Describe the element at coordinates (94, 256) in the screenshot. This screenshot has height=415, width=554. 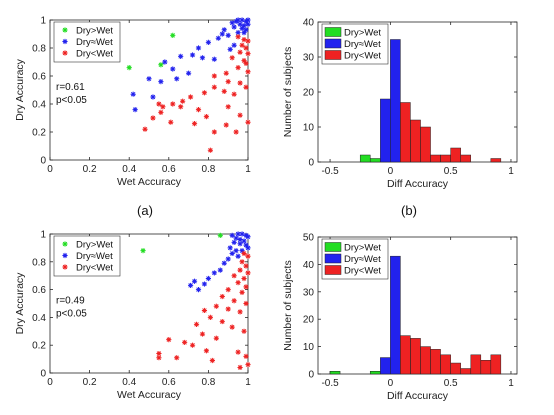
I see `legend-label: Dry≈Wet` at that location.